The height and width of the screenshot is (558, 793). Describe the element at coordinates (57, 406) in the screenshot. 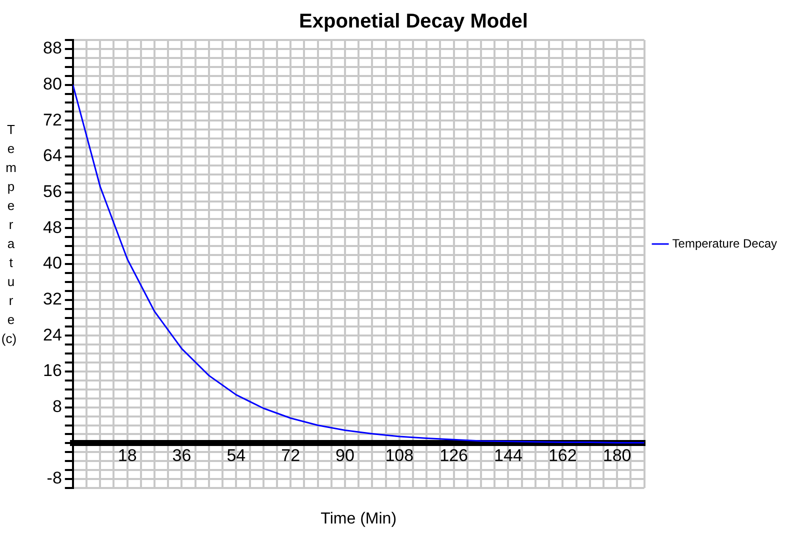

I see `y-tick-label: 8` at that location.